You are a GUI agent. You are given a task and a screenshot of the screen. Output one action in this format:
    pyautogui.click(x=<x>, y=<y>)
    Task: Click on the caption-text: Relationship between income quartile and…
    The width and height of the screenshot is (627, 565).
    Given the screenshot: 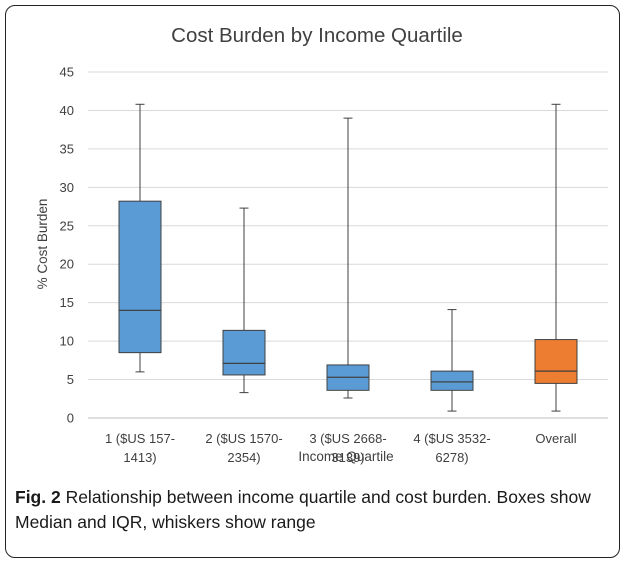 What is the action you would take?
    pyautogui.click(x=303, y=509)
    